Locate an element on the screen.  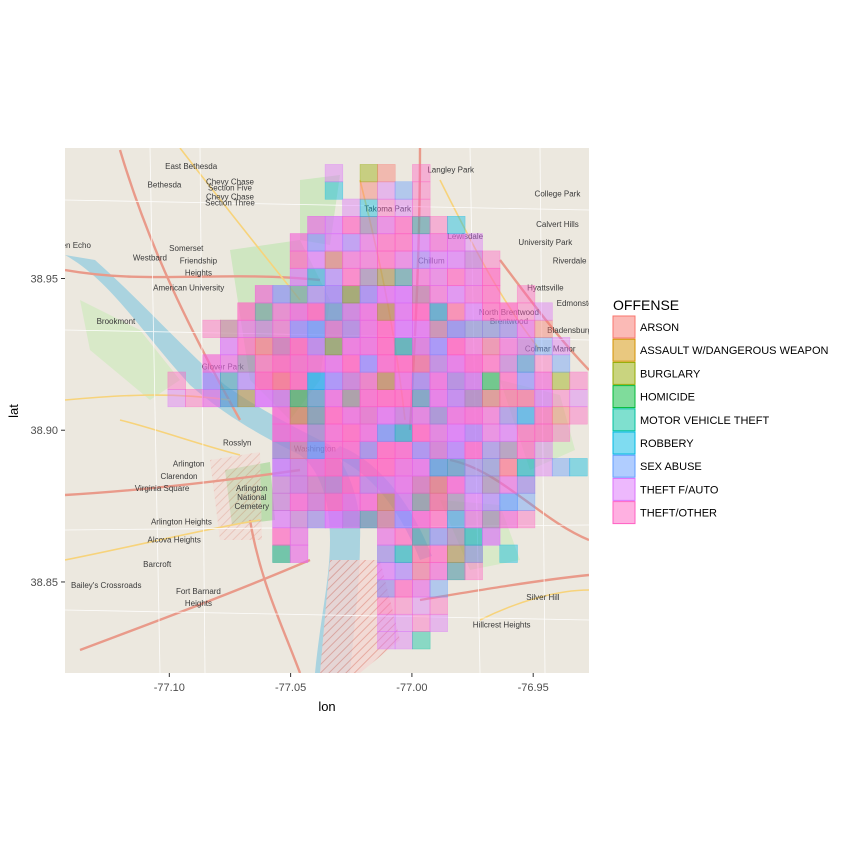
basemap-place-label: Silver Hill is located at coordinates (543, 597).